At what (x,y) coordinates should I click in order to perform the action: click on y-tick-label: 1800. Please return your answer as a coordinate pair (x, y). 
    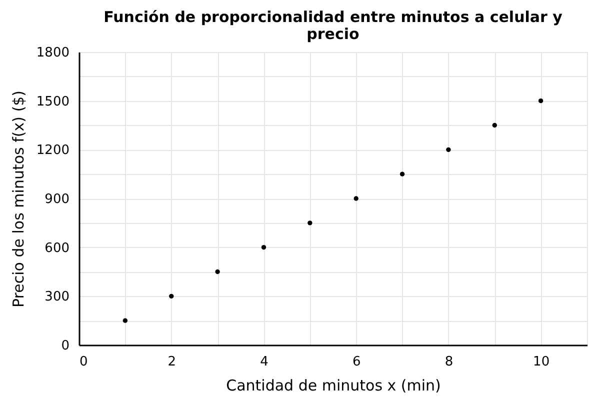
    Looking at the image, I should click on (53, 53).